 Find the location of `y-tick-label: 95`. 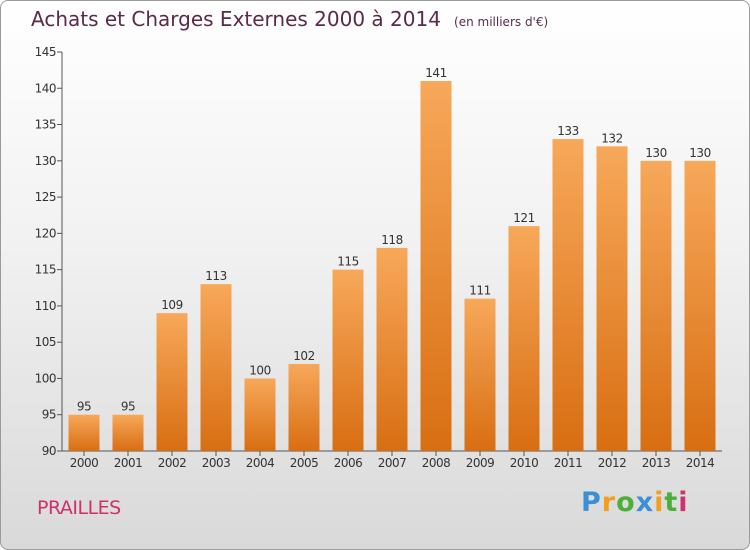

y-tick-label: 95 is located at coordinates (49, 415).